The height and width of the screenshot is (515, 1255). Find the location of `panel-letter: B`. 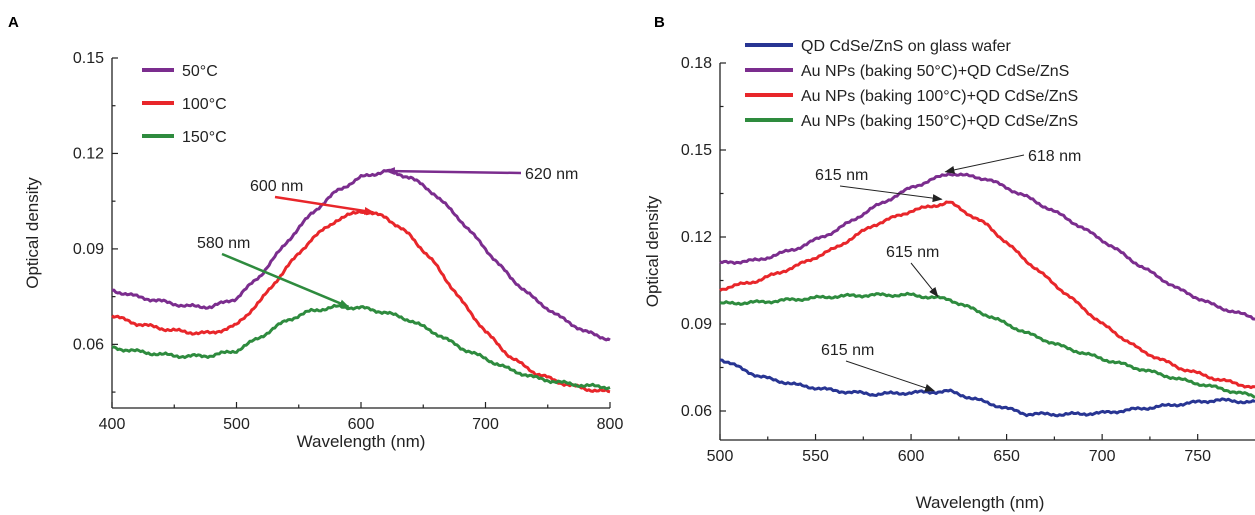

panel-letter: B is located at coordinates (659, 22).